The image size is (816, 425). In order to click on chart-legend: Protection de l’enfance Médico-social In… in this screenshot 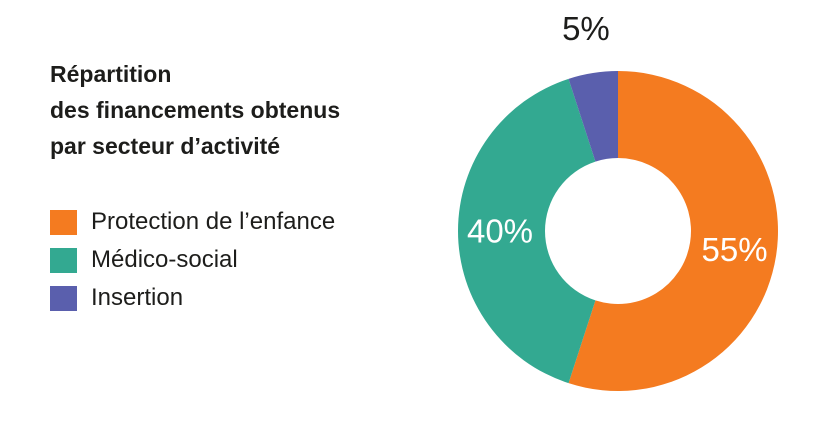, I will do `click(192, 260)`.